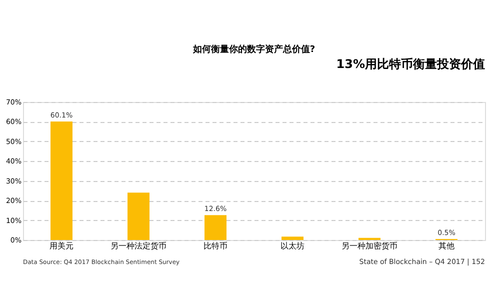  Describe the element at coordinates (216, 246) in the screenshot. I see `x-tick-label: 比特币` at that location.